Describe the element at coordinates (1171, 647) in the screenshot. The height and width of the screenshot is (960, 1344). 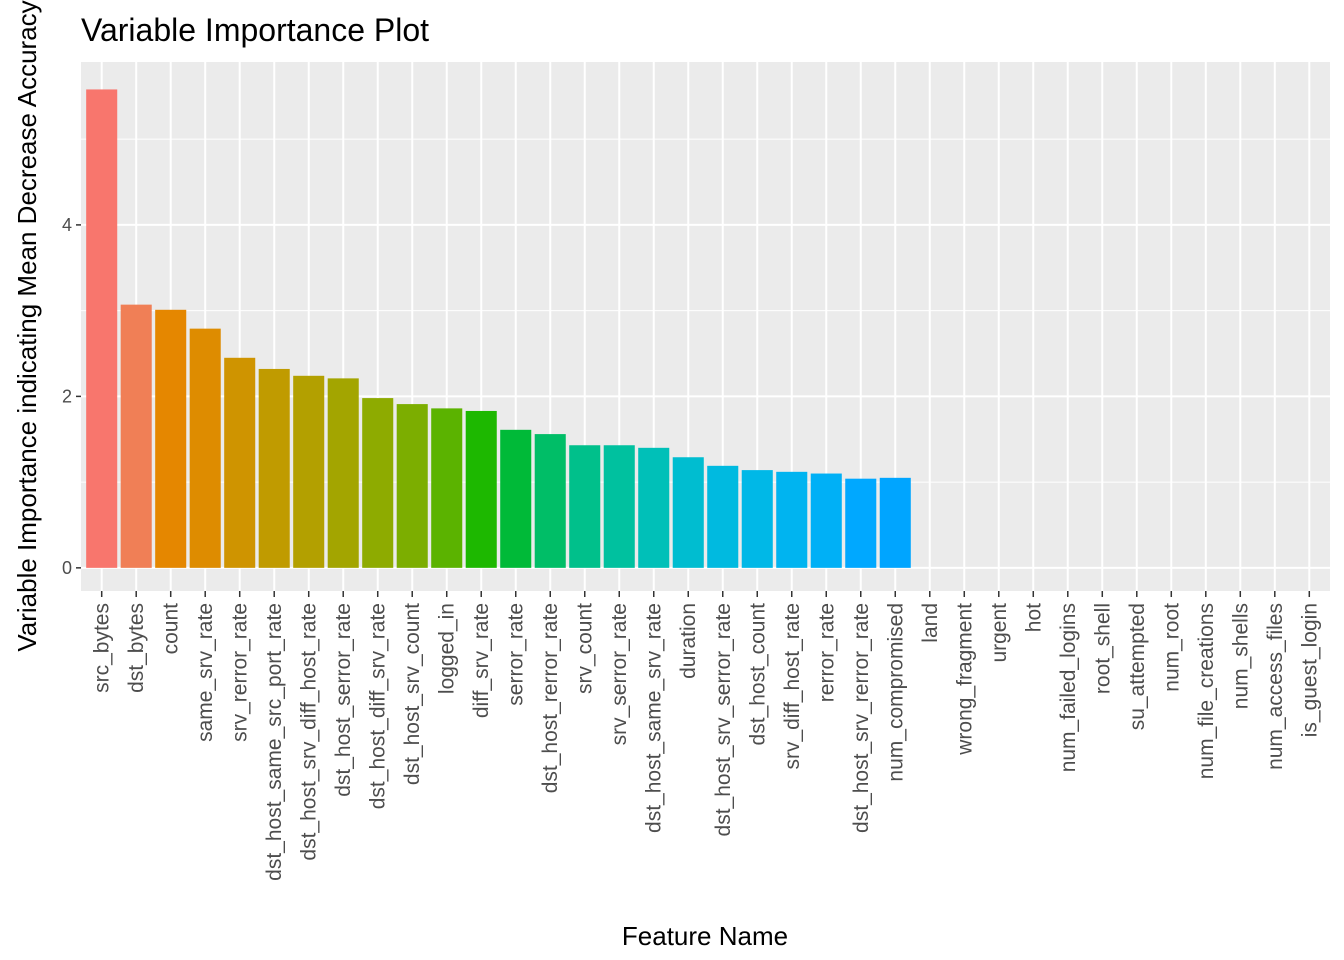
I see `x-tick-label: num_root` at that location.